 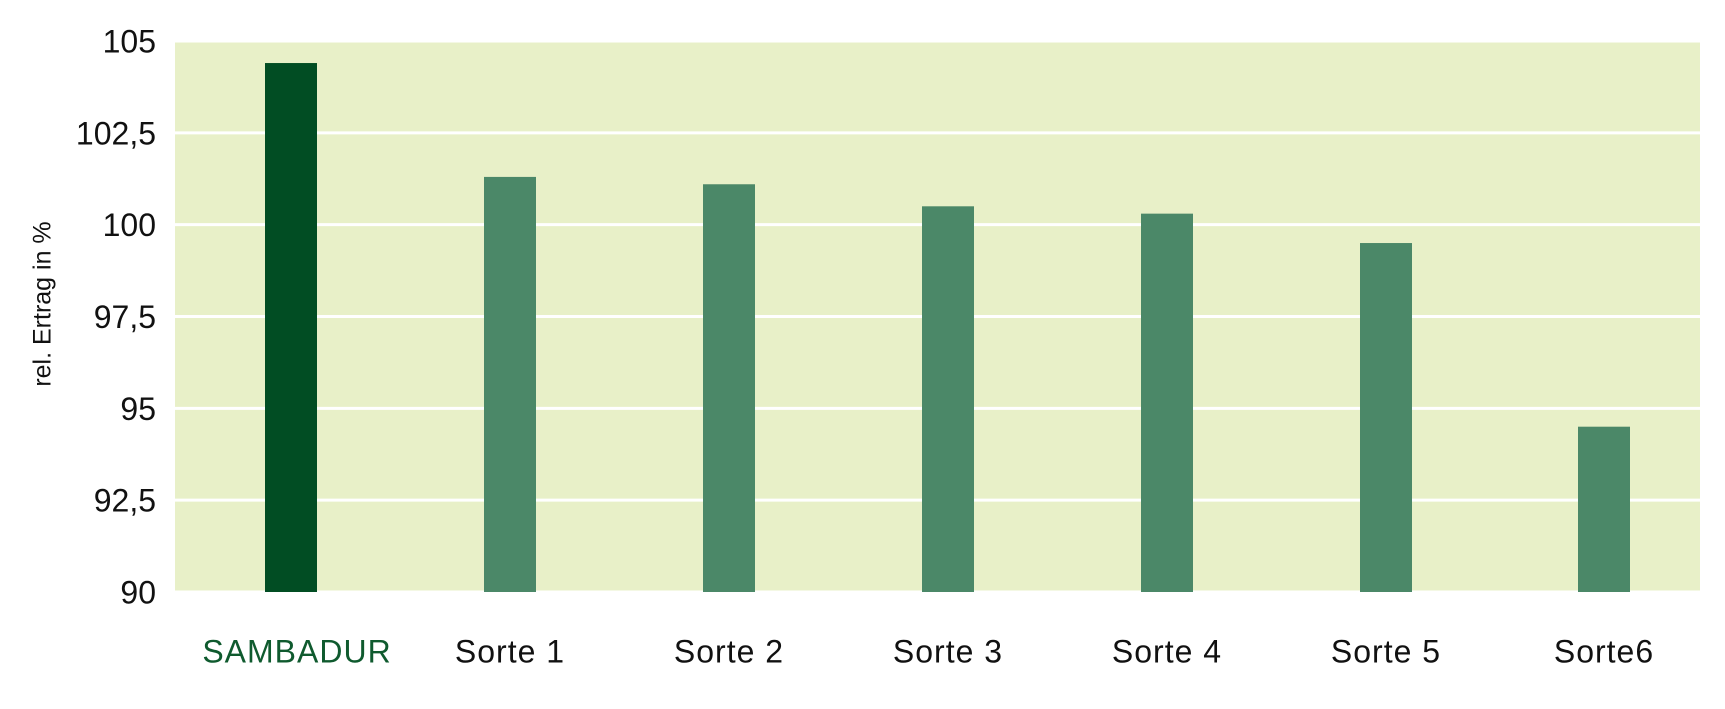 What do you see at coordinates (1604, 651) in the screenshot?
I see `x-tick-label: Sorte6` at bounding box center [1604, 651].